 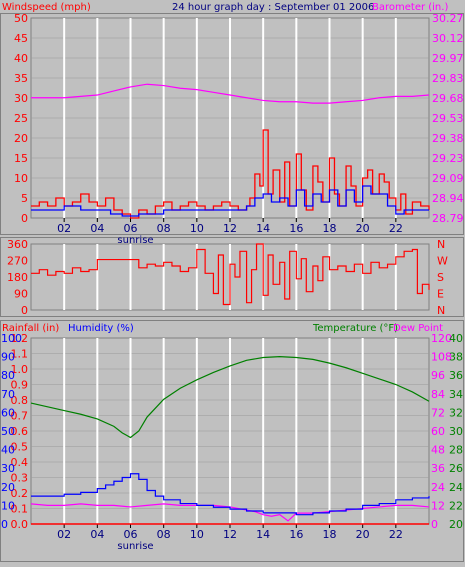 What do you see at coordinates (438, 375) in the screenshot?
I see `dew-ytick-8: 96` at bounding box center [438, 375].